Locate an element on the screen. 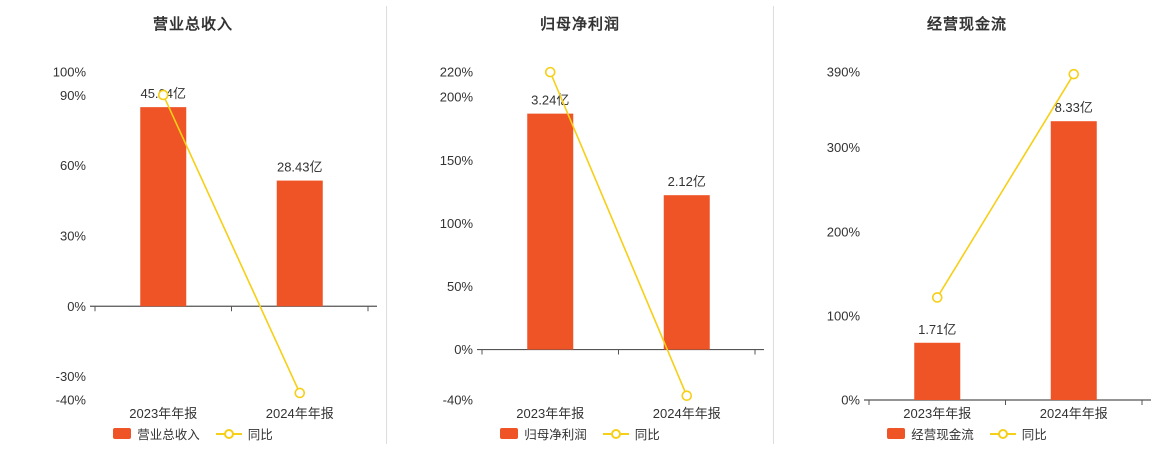 Image resolution: width=1160 pixels, height=450 pixels. legend-bar-label: 营业总收入 is located at coordinates (168, 435).